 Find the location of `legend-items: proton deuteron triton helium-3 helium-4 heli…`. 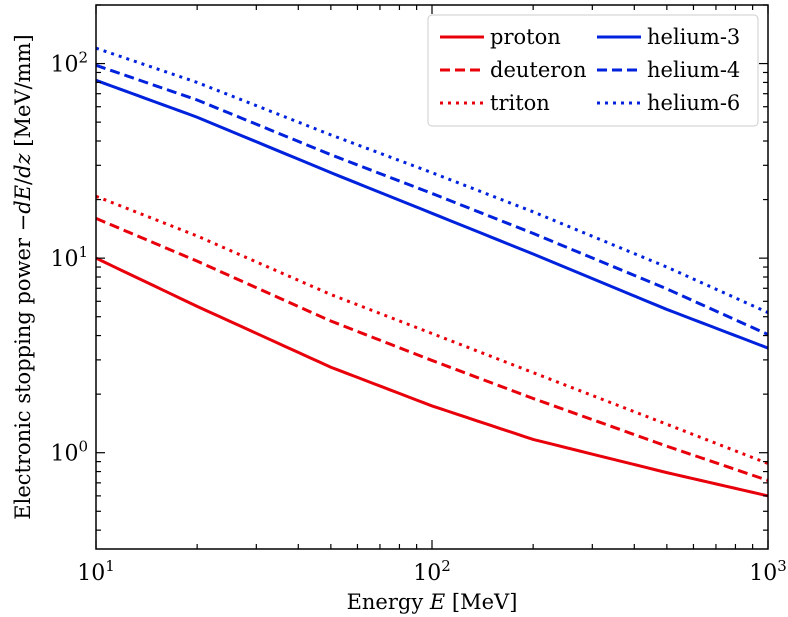

legend-items: proton deuteron triton helium-3 helium-4 heli… is located at coordinates (590, 70).